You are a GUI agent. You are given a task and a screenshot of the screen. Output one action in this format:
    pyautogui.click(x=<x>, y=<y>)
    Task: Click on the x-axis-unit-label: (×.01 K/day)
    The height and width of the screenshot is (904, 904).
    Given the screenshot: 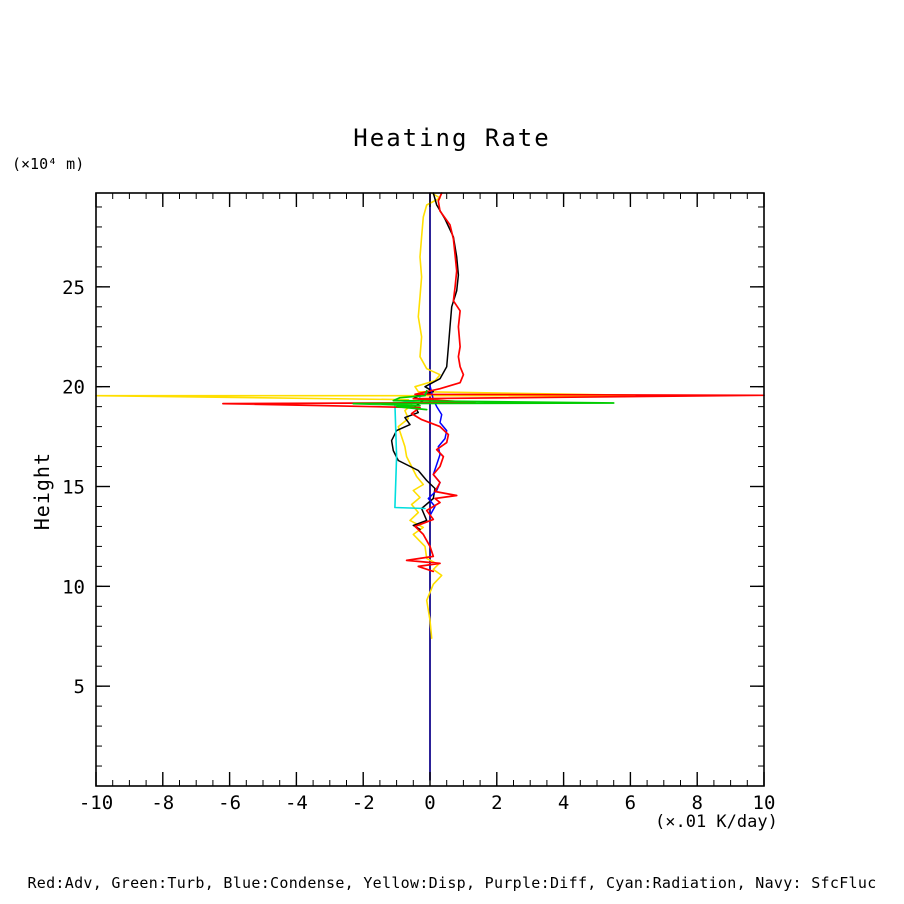 What is the action you would take?
    pyautogui.click(x=716, y=822)
    